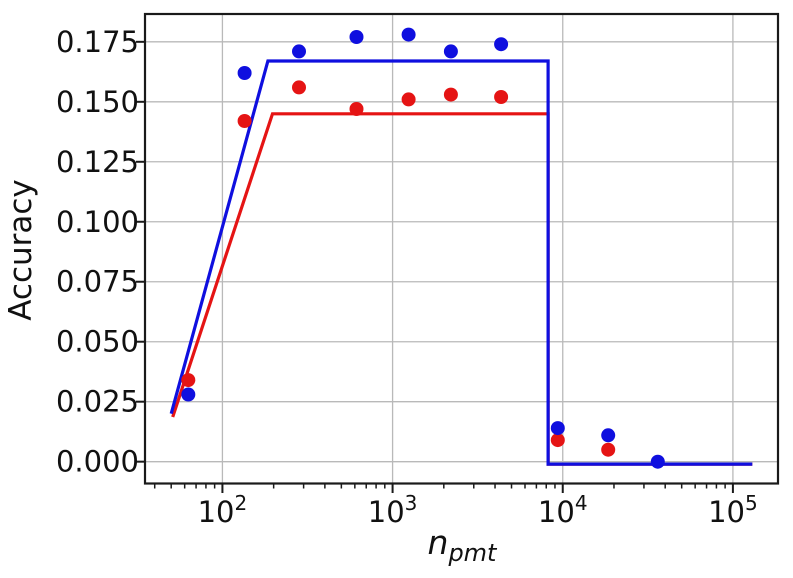  I want to click on x-axis-label-subscript: pmt, so click(472, 553).